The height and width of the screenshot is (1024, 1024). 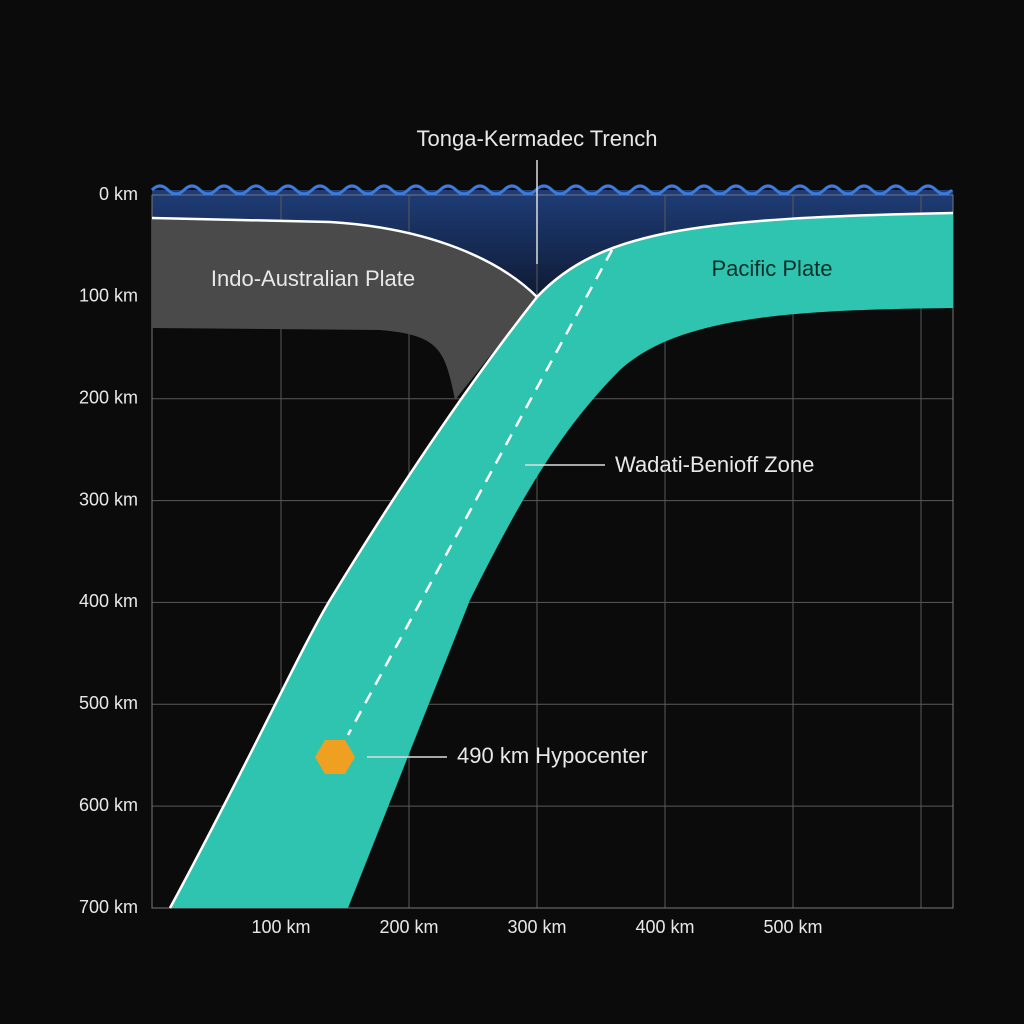 What do you see at coordinates (344, 257) in the screenshot?
I see `plate-surface` at bounding box center [344, 257].